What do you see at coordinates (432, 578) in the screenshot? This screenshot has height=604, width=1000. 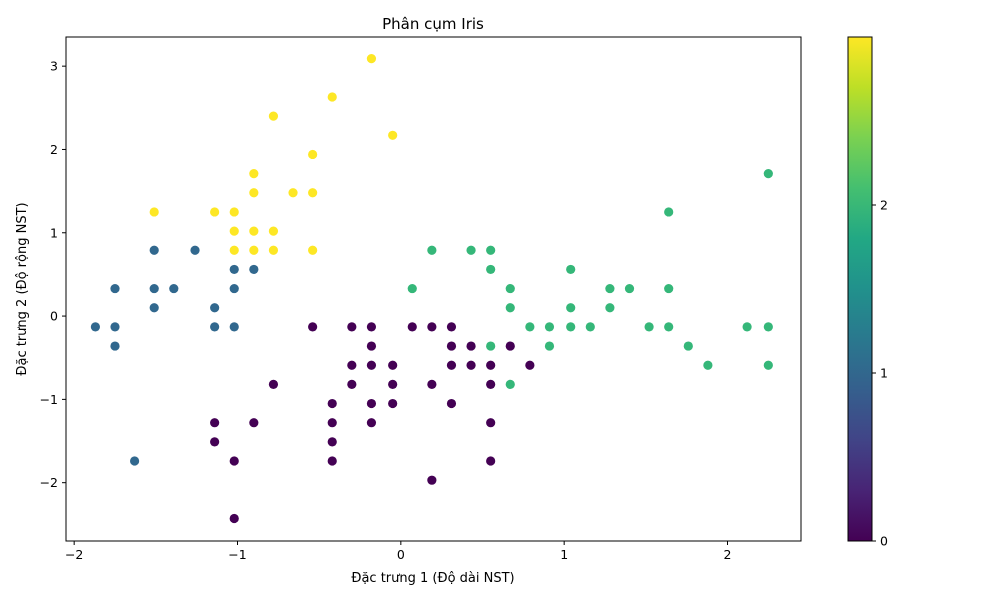 I see `x-axis-label: Đặc trưng 1 (Độ dài NST)` at bounding box center [432, 578].